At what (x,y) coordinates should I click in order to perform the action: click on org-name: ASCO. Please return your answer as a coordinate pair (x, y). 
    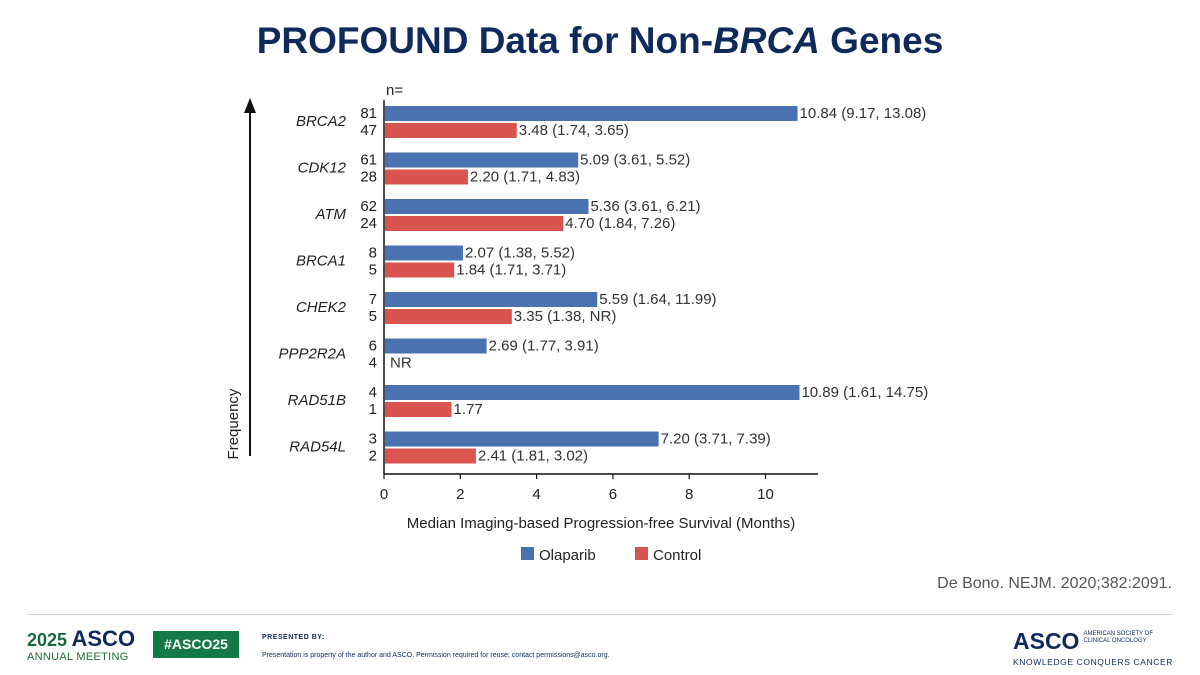
    Looking at the image, I should click on (1046, 641).